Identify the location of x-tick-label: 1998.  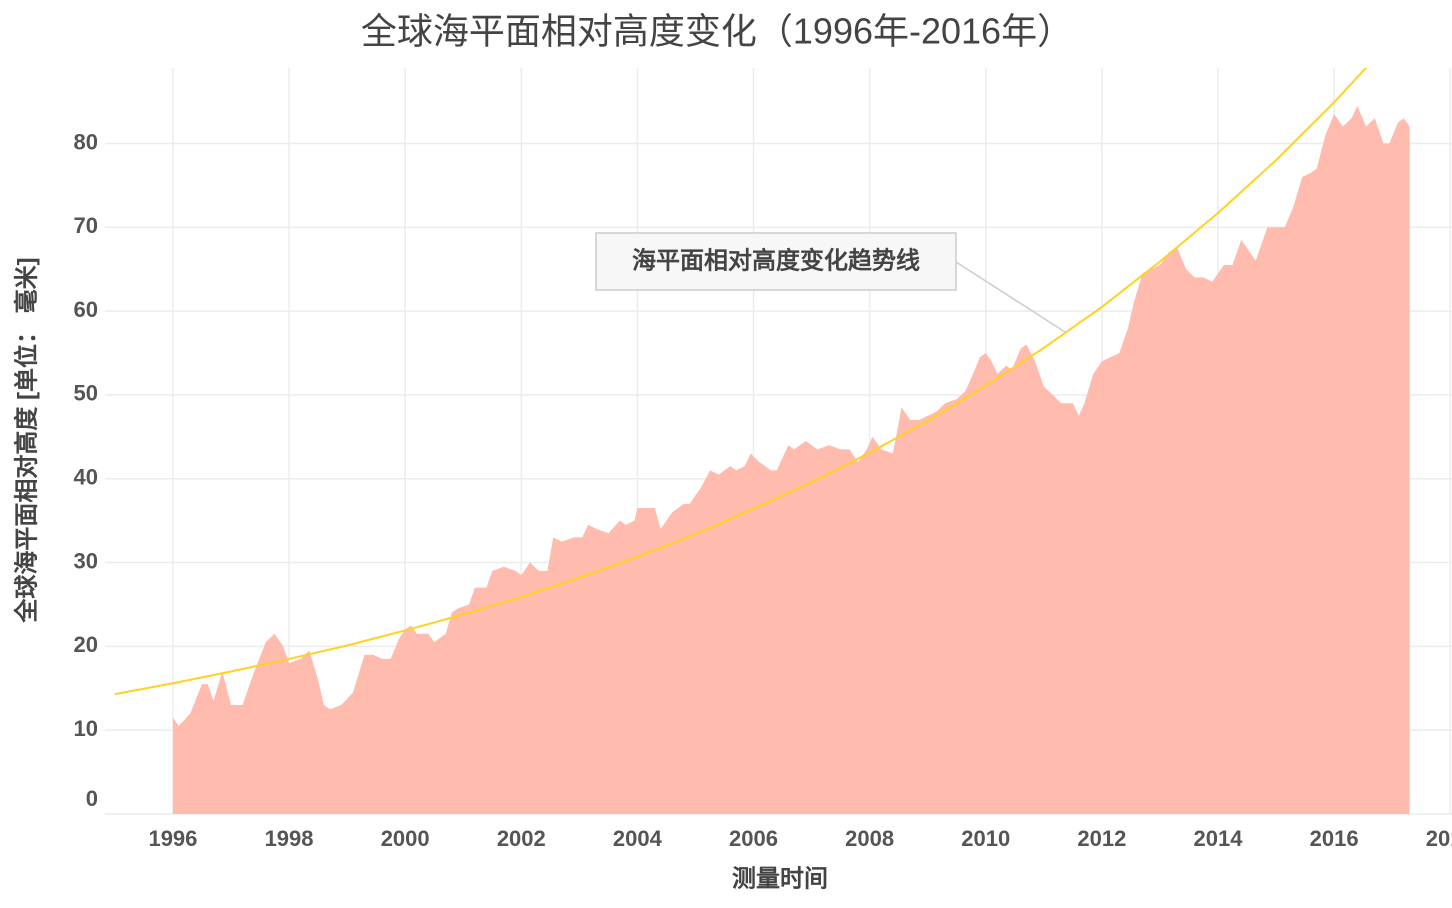
(289, 838).